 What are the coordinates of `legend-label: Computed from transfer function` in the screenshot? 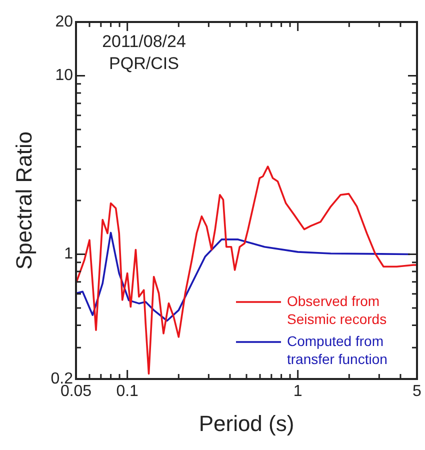 It's located at (337, 349).